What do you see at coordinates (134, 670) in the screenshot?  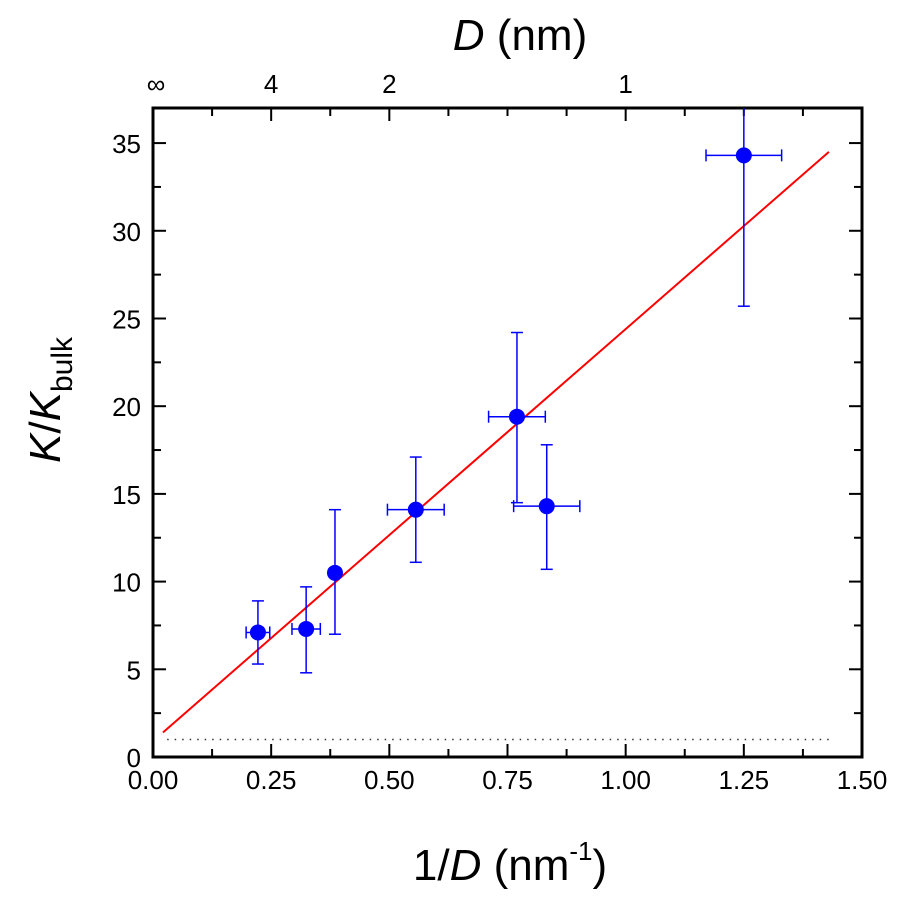 I see `y-tick-label: 5` at bounding box center [134, 670].